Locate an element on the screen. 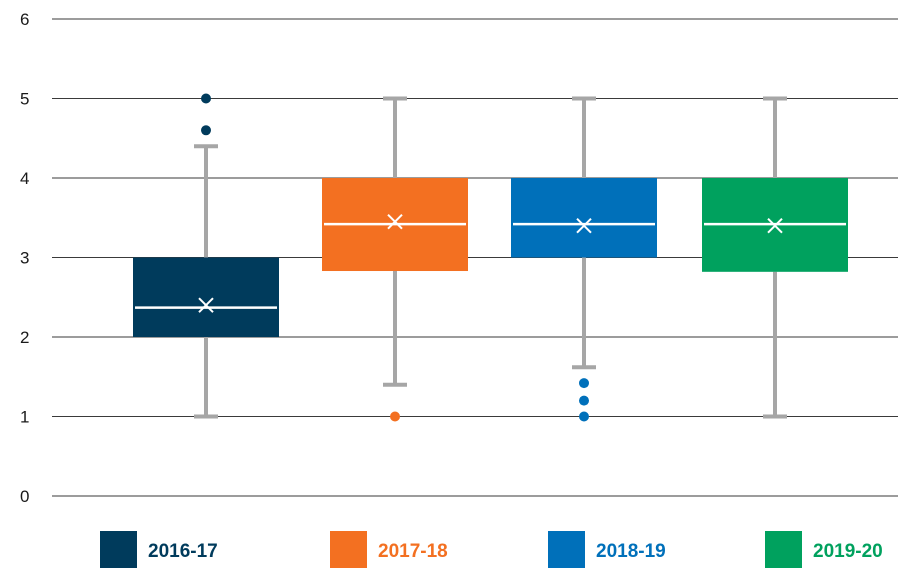 The height and width of the screenshot is (588, 917). y-tick-label-4: 4 is located at coordinates (24, 178).